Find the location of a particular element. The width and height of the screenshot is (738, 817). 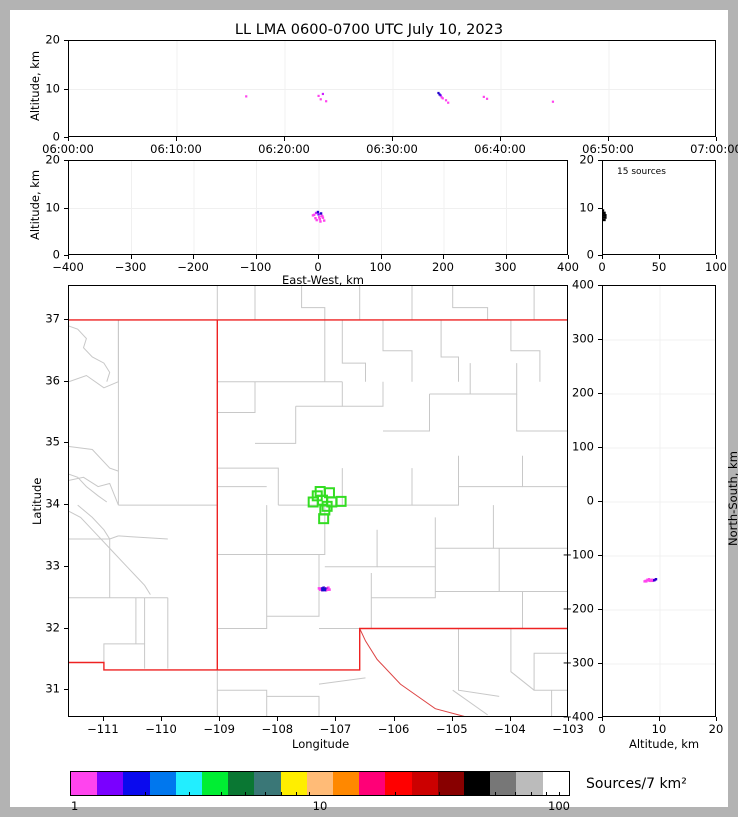

map-xtick-label: −108 is located at coordinates (277, 729).